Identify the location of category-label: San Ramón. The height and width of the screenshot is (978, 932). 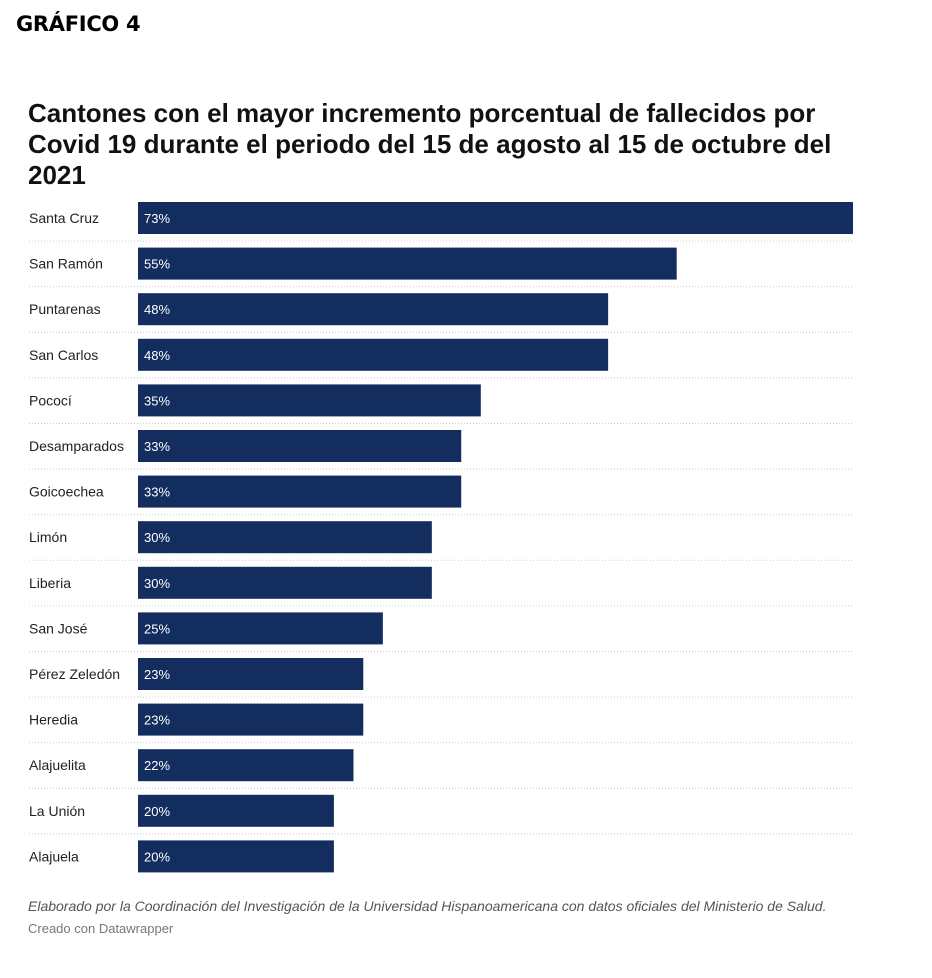
(66, 264).